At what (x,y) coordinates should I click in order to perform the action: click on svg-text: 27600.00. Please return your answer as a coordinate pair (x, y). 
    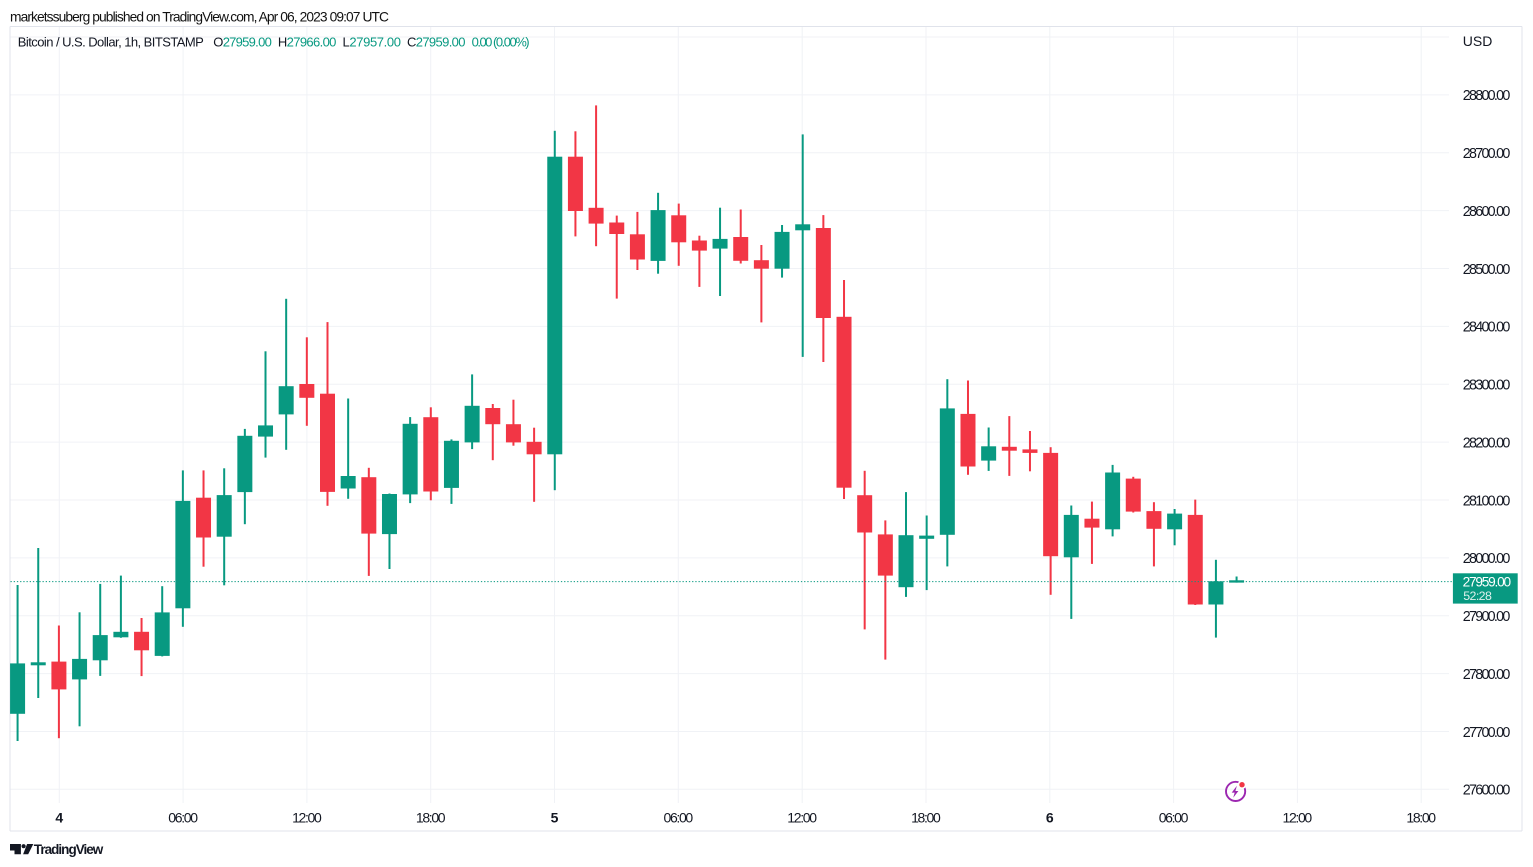
    Looking at the image, I should click on (1487, 791).